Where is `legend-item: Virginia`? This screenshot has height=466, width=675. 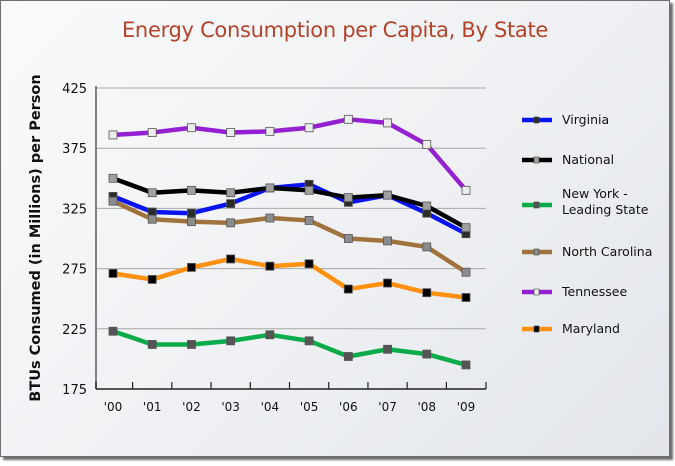
legend-item: Virginia is located at coordinates (565, 119).